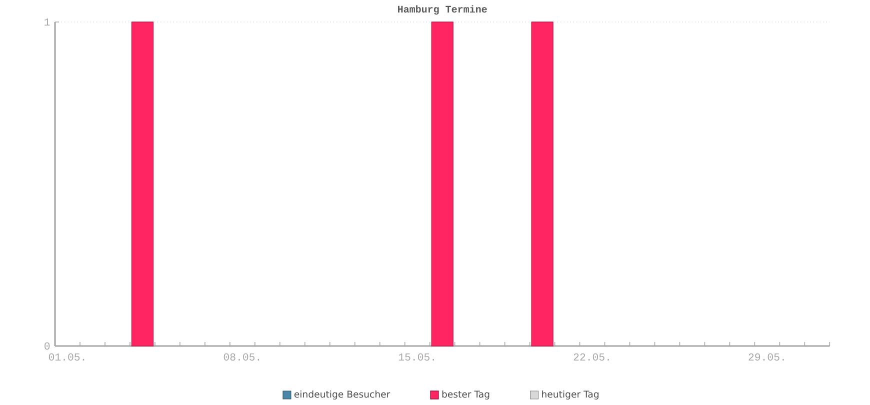 The image size is (870, 405). What do you see at coordinates (47, 22) in the screenshot?
I see `y-tick-label: 1` at bounding box center [47, 22].